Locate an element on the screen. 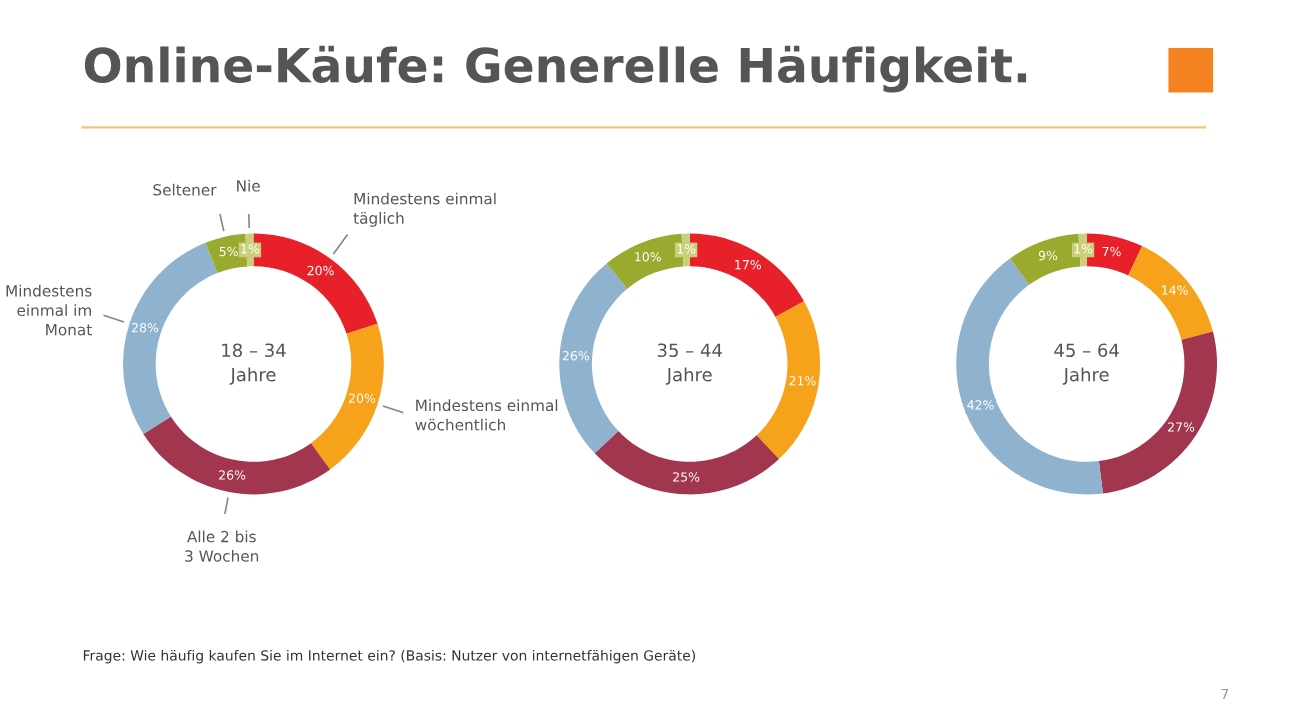  chart-title: Online-Käufe: Generelle Häufigkeit. is located at coordinates (555, 69).